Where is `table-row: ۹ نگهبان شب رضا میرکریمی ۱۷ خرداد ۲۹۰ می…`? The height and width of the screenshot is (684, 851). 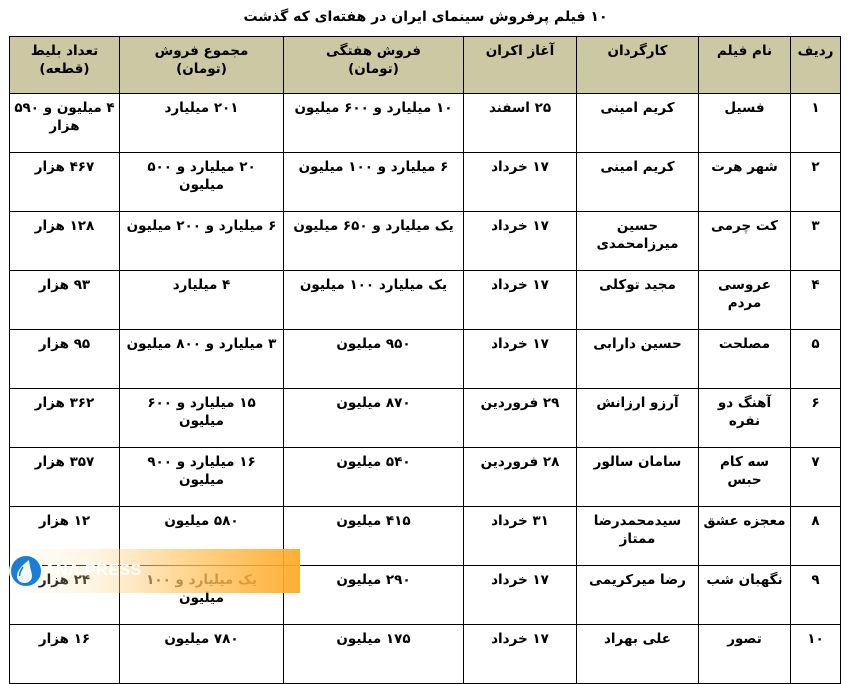
table-row: ۹ نگهبان شب رضا میرکریمی ۱۷ خرداد ۲۹۰ می… is located at coordinates (425, 595).